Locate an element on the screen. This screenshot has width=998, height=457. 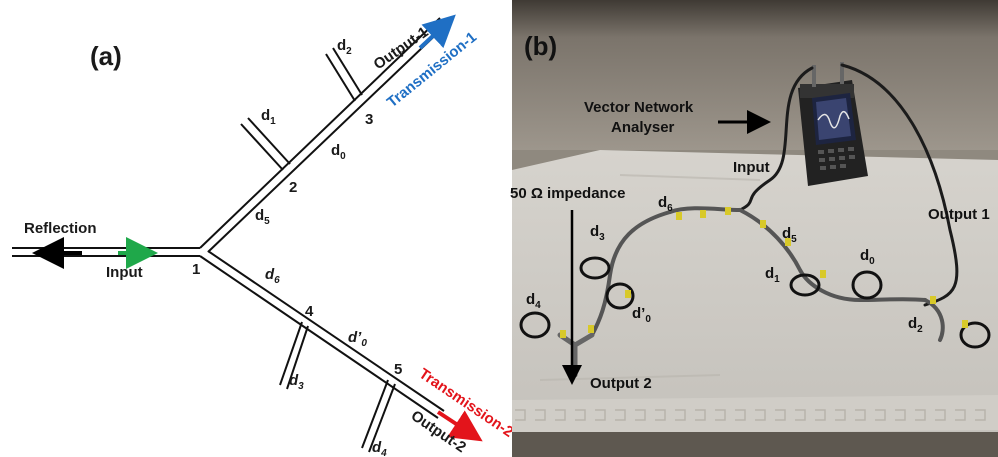
d5-label-b: d5 is located at coordinates (789, 235).